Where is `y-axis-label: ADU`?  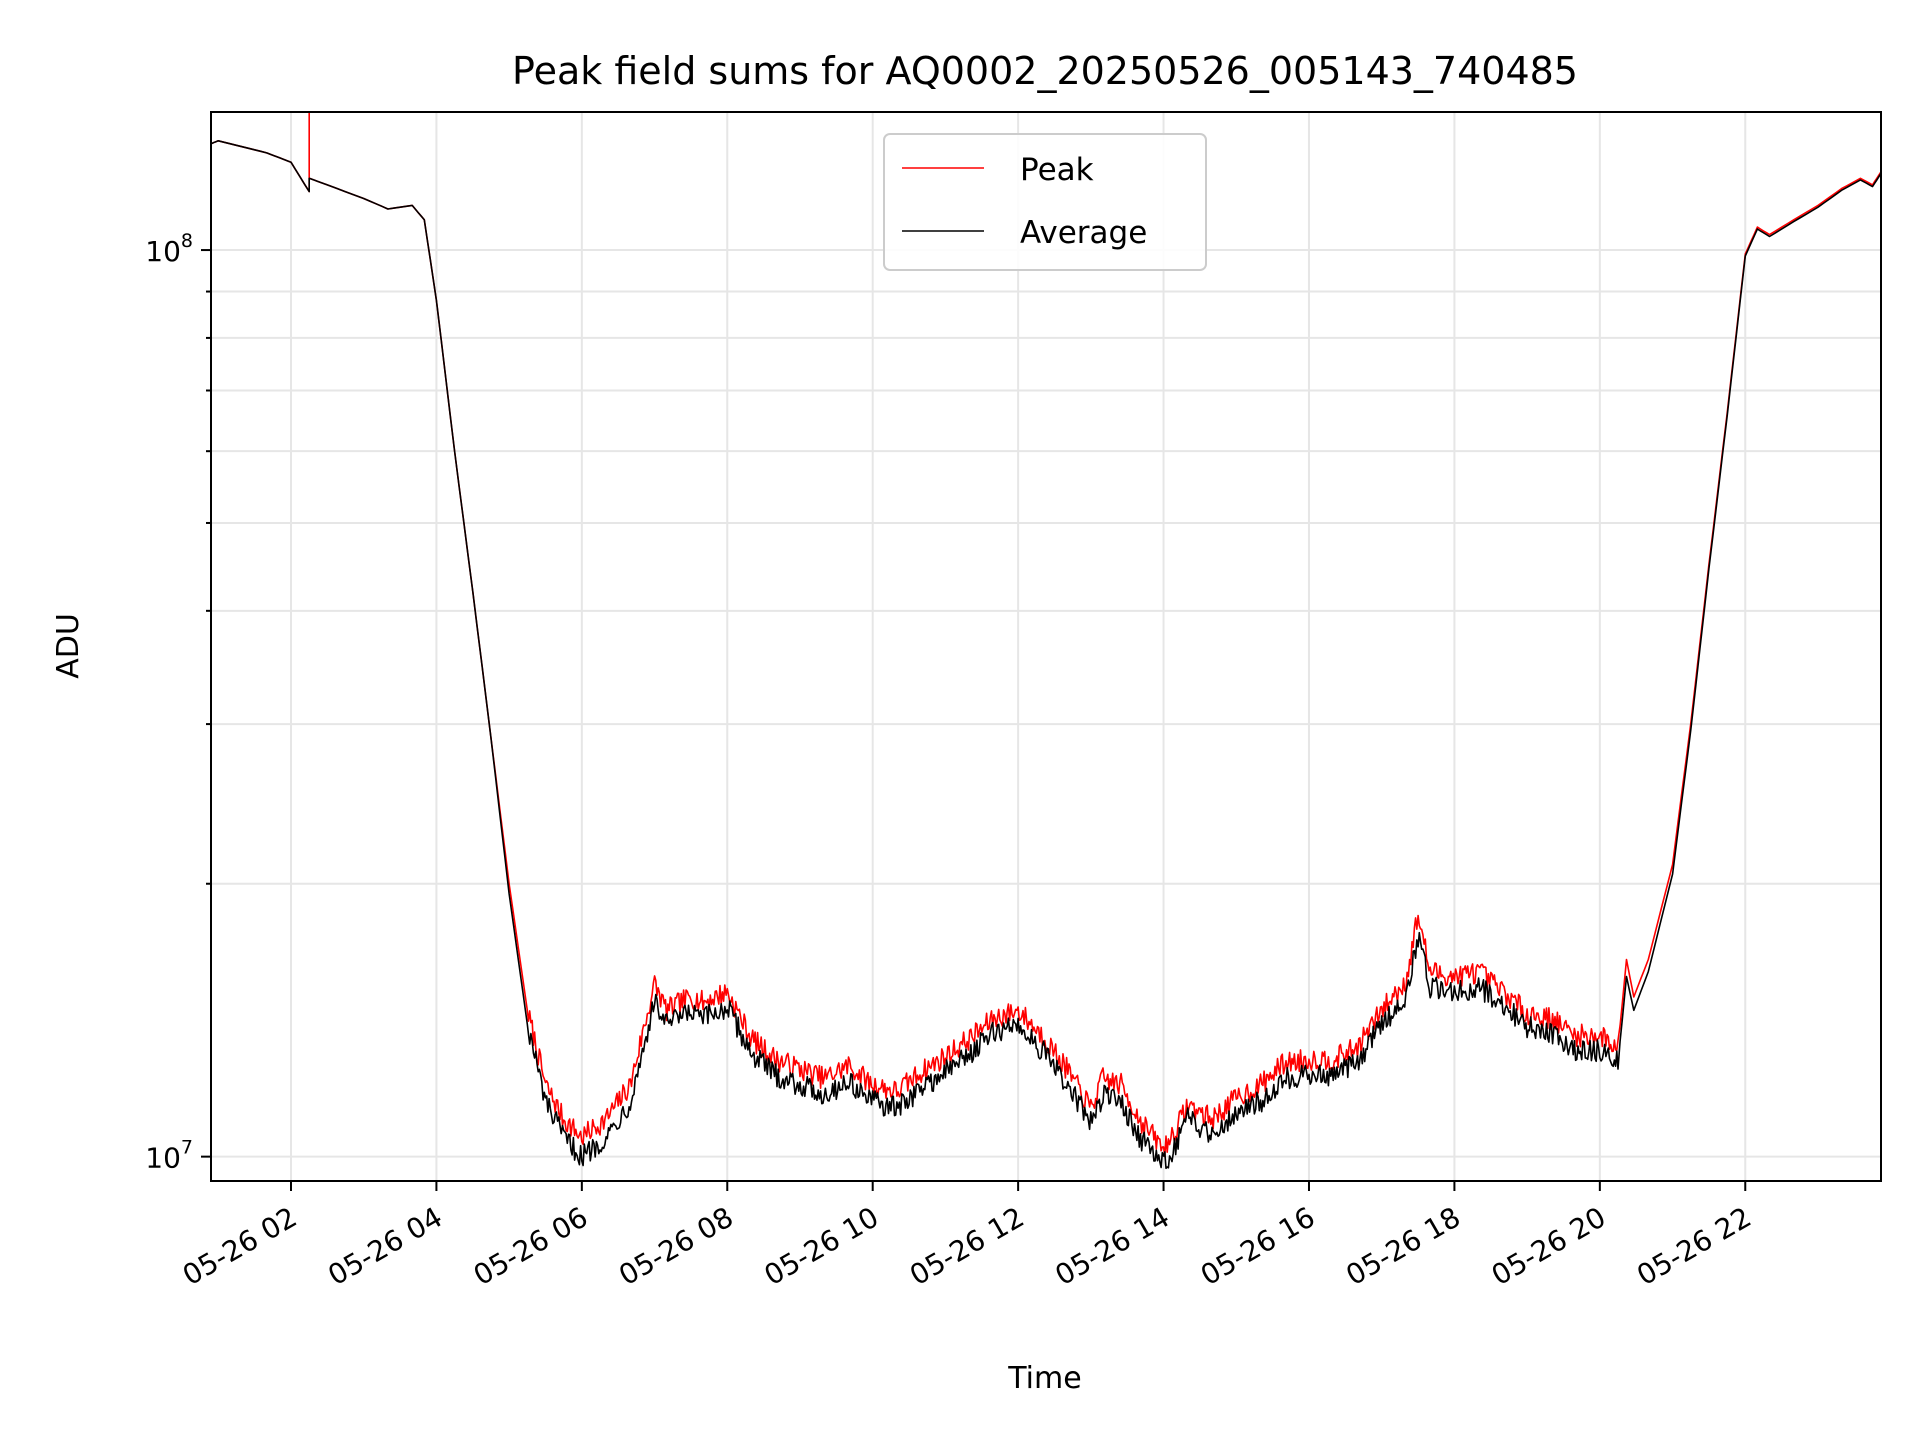 y-axis-label: ADU is located at coordinates (68, 646).